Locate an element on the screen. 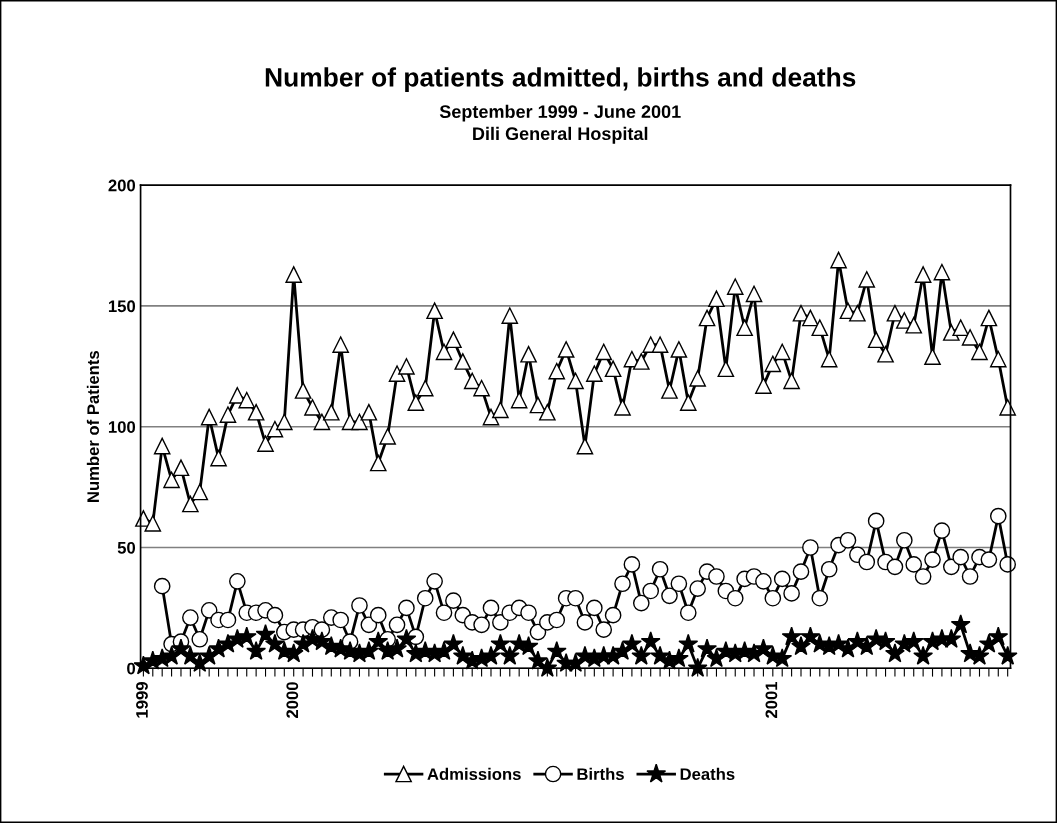  legend-label: Admissions is located at coordinates (474, 774).